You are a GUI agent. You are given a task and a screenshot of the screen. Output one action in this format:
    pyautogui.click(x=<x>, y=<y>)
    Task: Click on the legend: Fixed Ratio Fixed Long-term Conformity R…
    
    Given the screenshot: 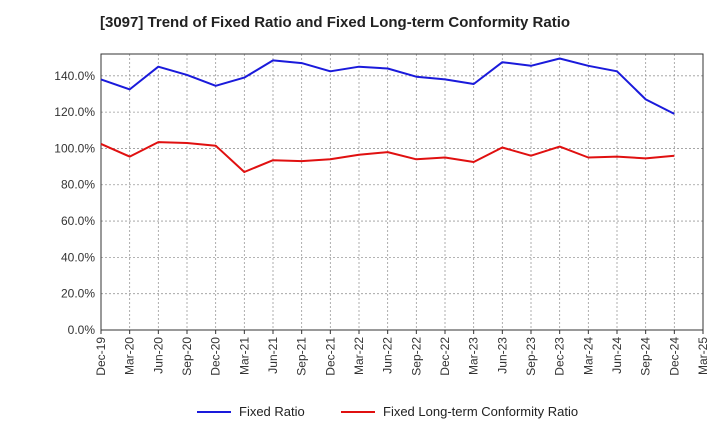 What is the action you would take?
    pyautogui.click(x=360, y=415)
    